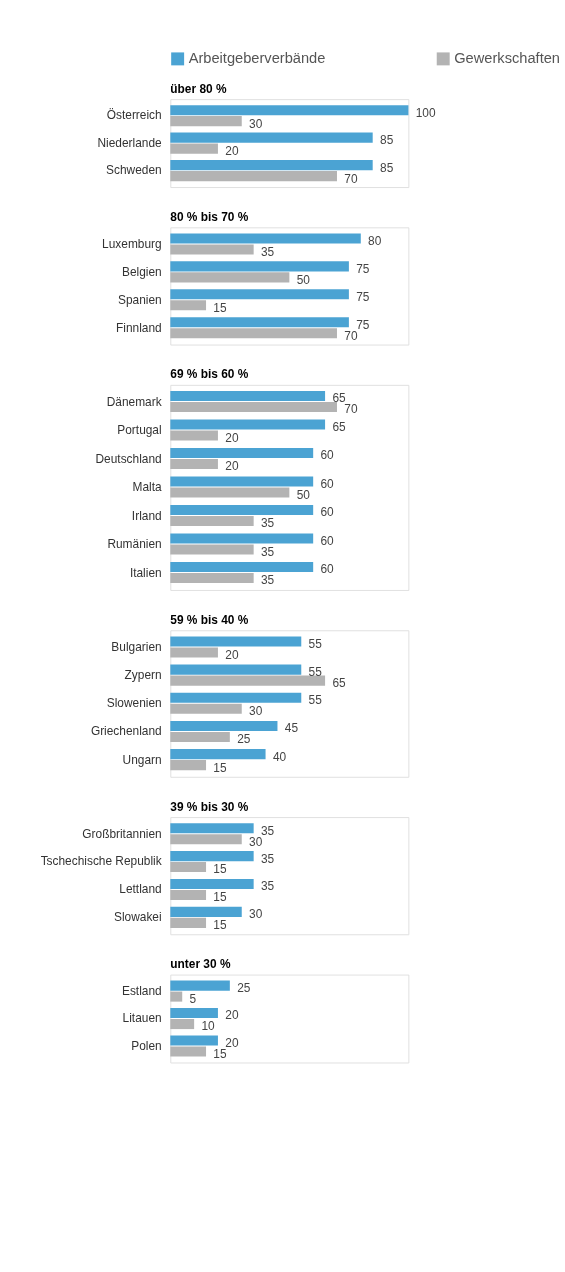  I want to click on y-tick-label: Estland, so click(141, 990).